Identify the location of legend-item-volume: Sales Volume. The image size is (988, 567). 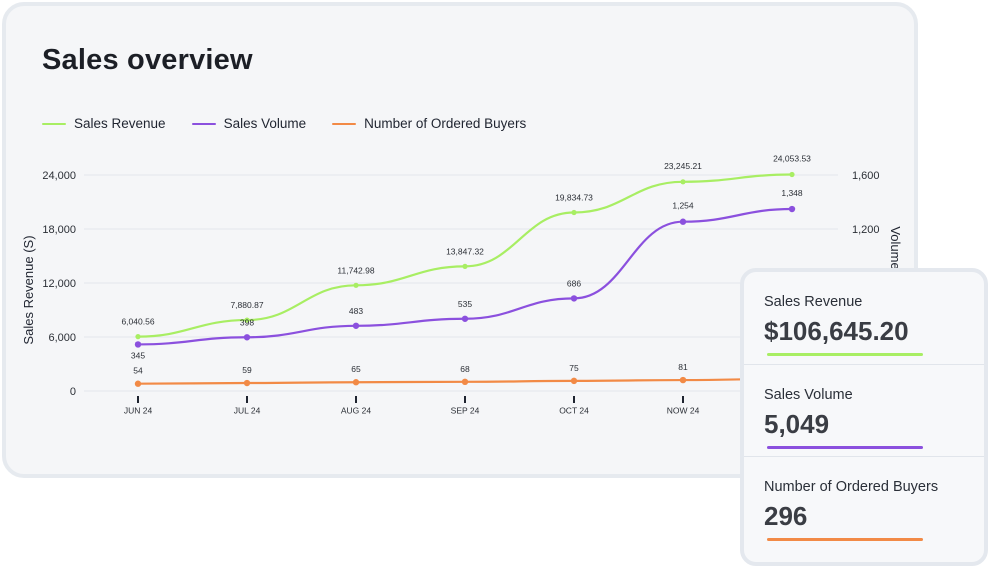
(249, 123).